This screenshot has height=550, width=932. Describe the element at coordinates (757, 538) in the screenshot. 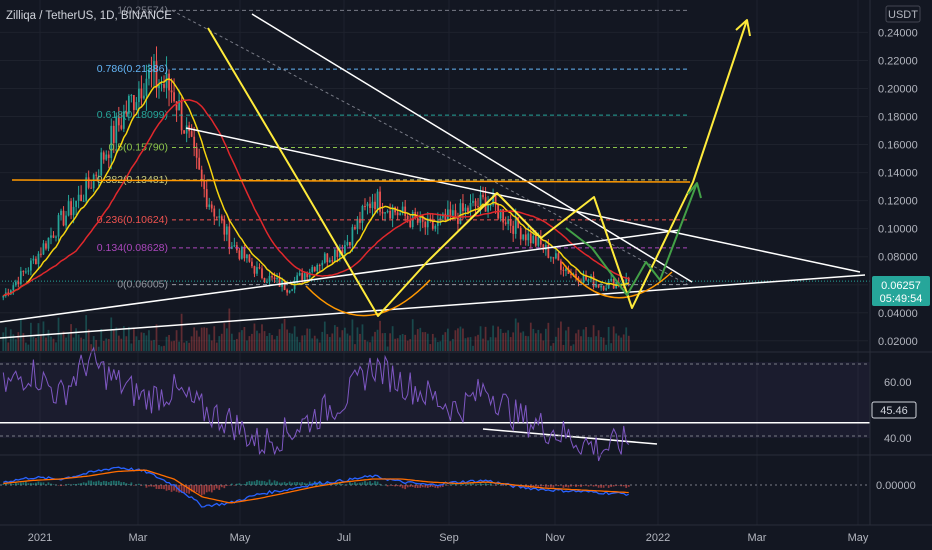

I see `x-tick-label: Mar` at that location.